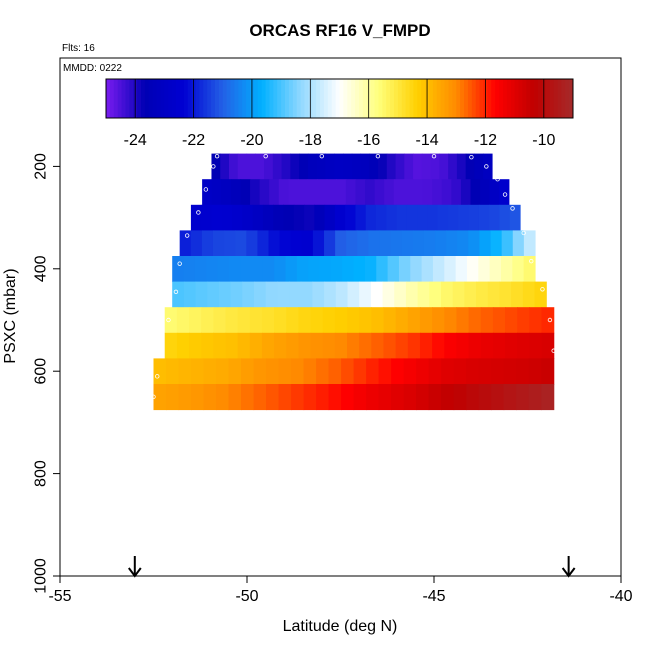 The image size is (650, 650). I want to click on x-tick-label: -55, so click(59, 596).